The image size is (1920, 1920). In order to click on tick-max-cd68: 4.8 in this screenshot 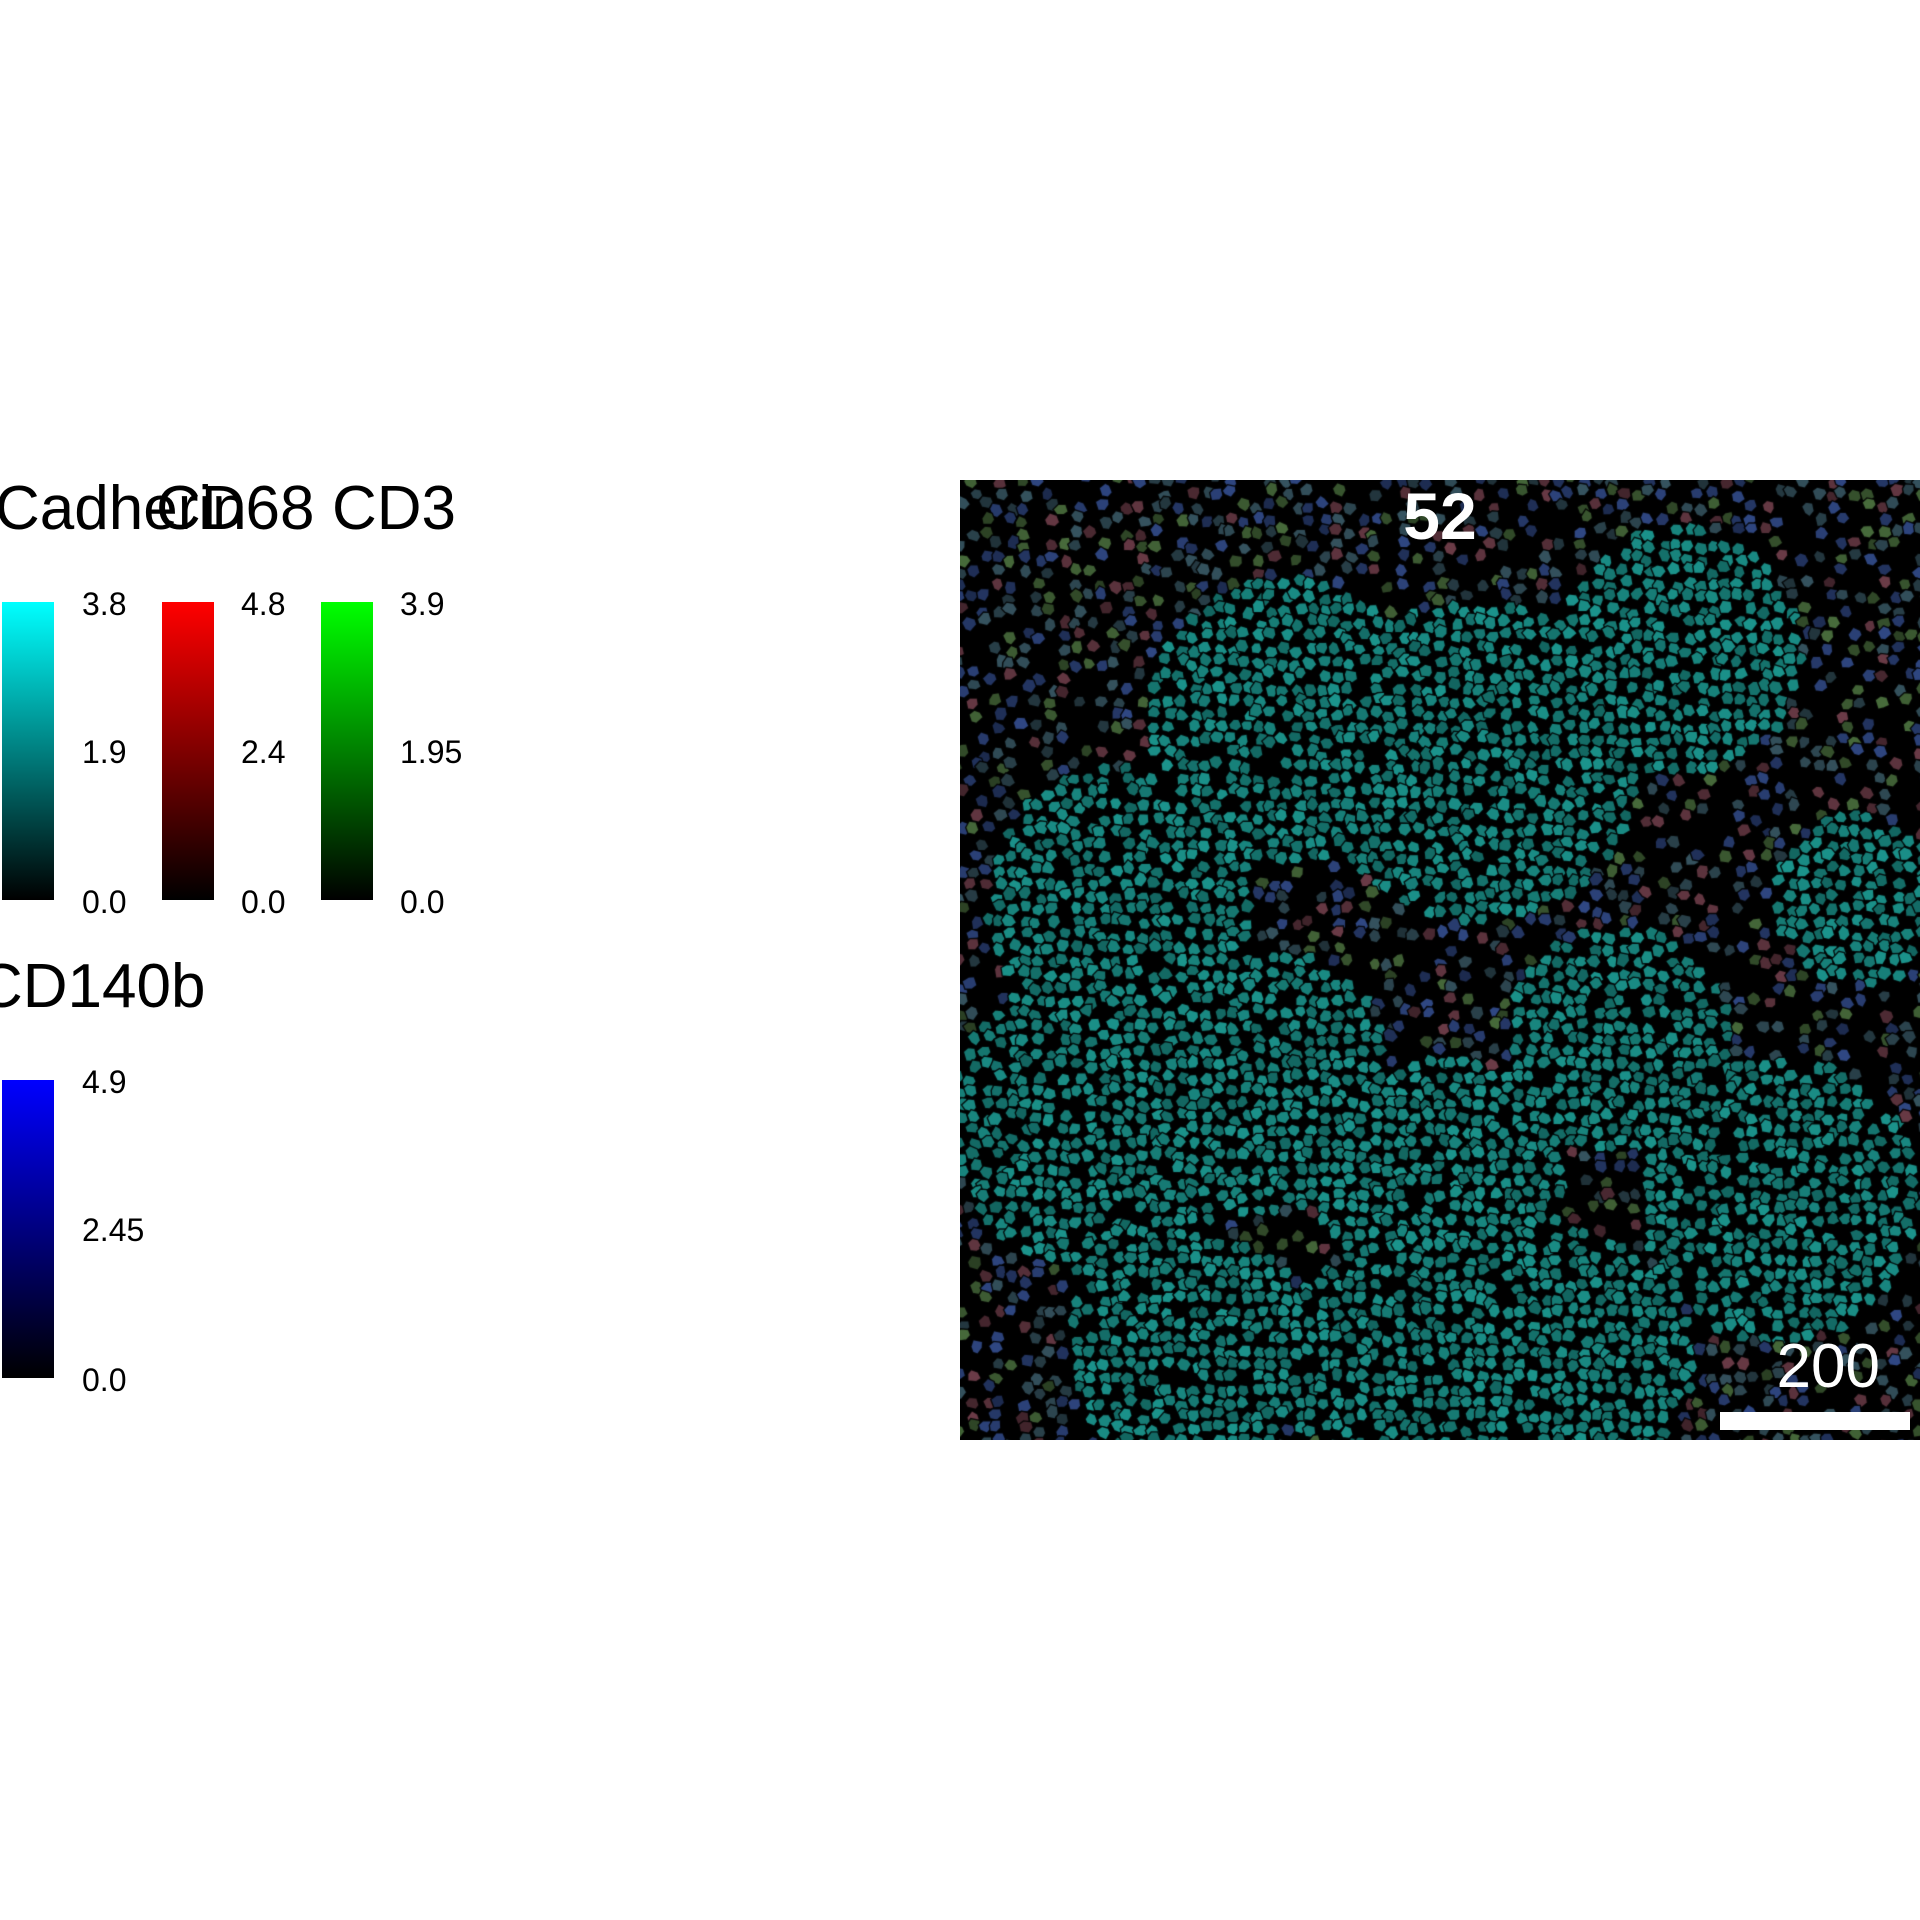, I will do `click(263, 604)`.